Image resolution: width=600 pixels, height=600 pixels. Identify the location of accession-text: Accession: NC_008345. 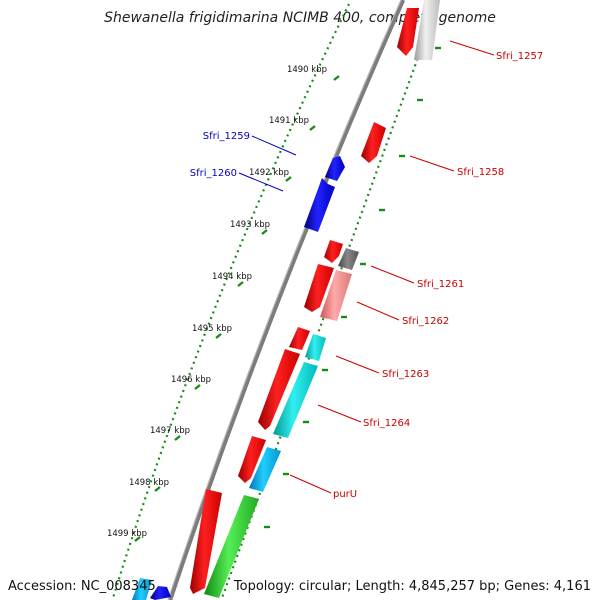
(82, 586).